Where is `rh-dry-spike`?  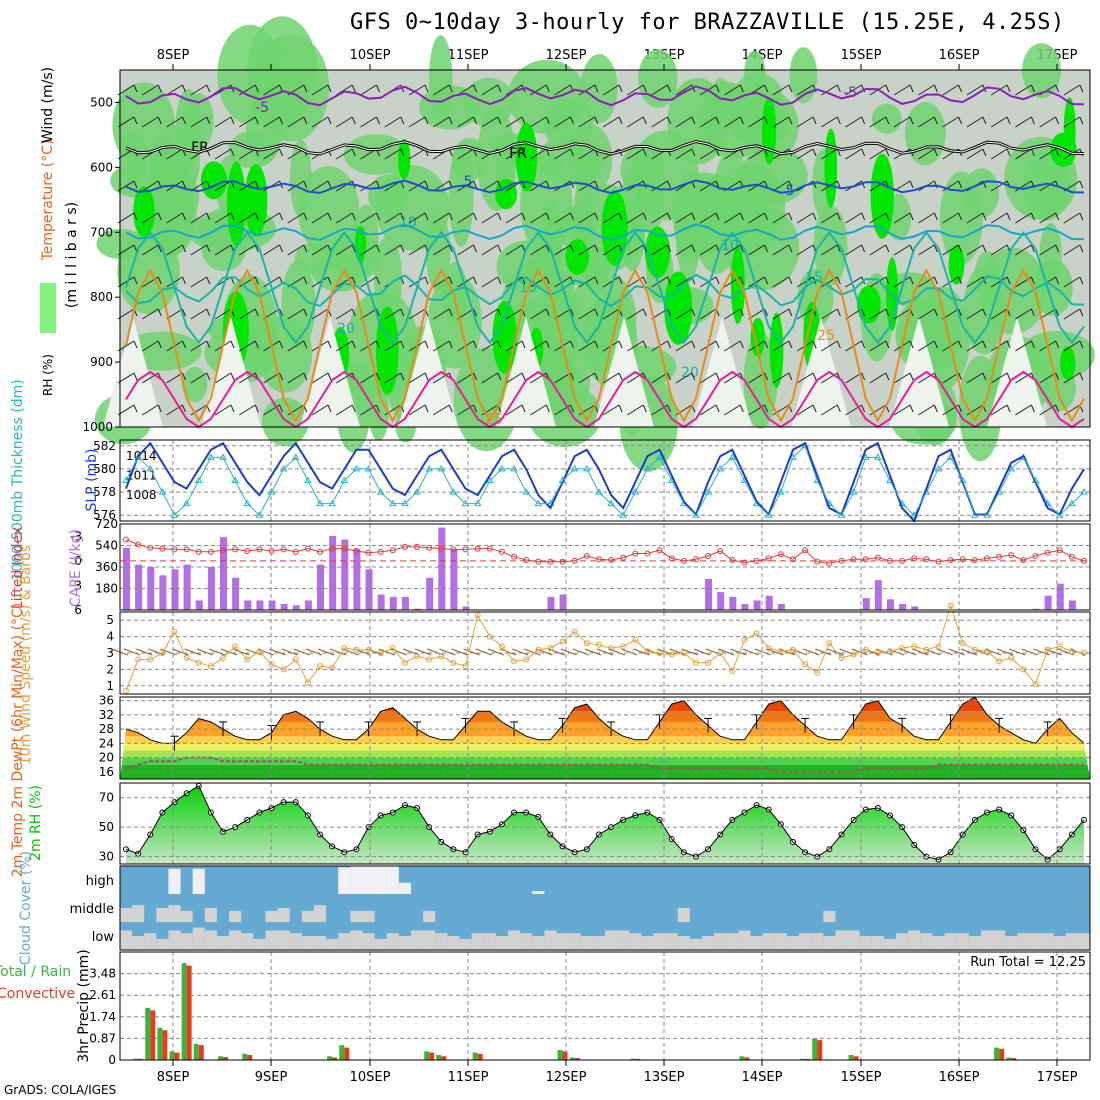 rh-dry-spike is located at coordinates (526, 372).